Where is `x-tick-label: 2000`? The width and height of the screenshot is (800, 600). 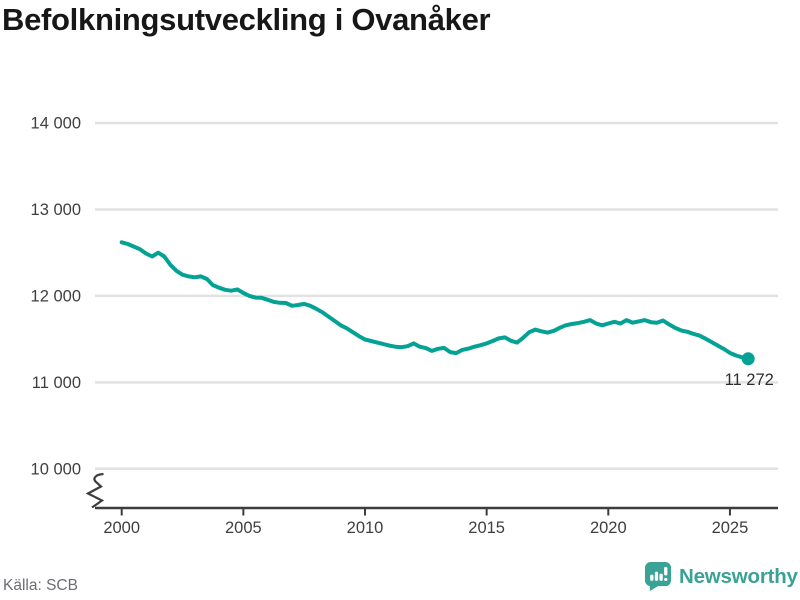
x-tick-label: 2000 is located at coordinates (121, 528).